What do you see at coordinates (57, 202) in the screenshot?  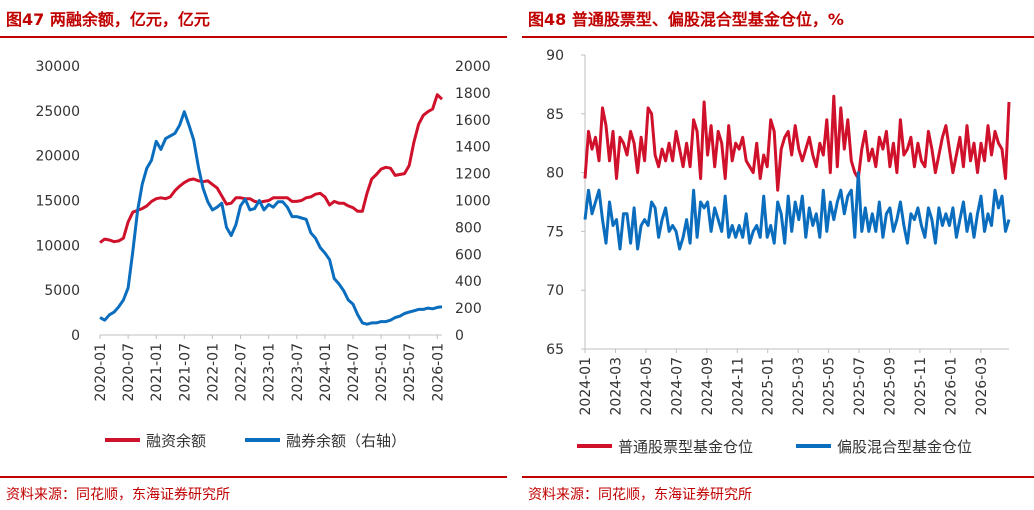 I see `y-tick-left-label: 15000` at bounding box center [57, 202].